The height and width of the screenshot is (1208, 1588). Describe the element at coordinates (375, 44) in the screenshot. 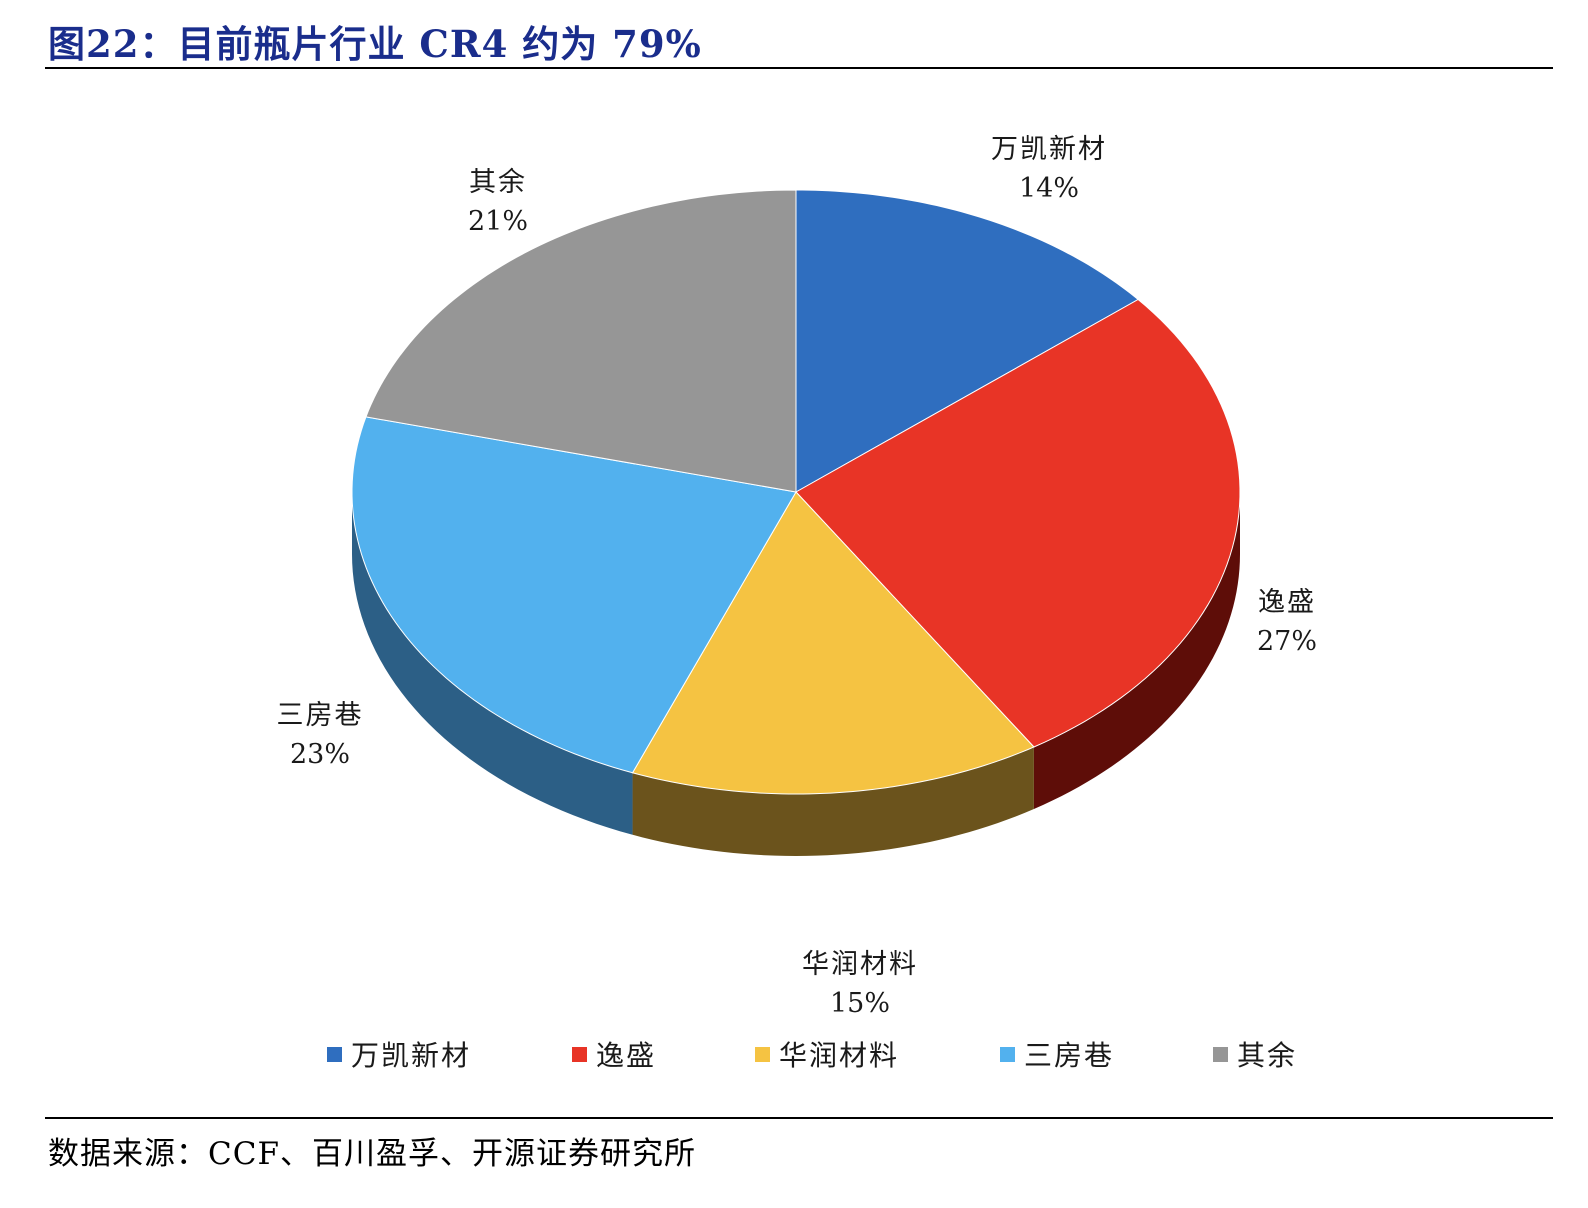

I see `chart-title: 图22：目前瓶片行业 CR4 约为 79%` at that location.